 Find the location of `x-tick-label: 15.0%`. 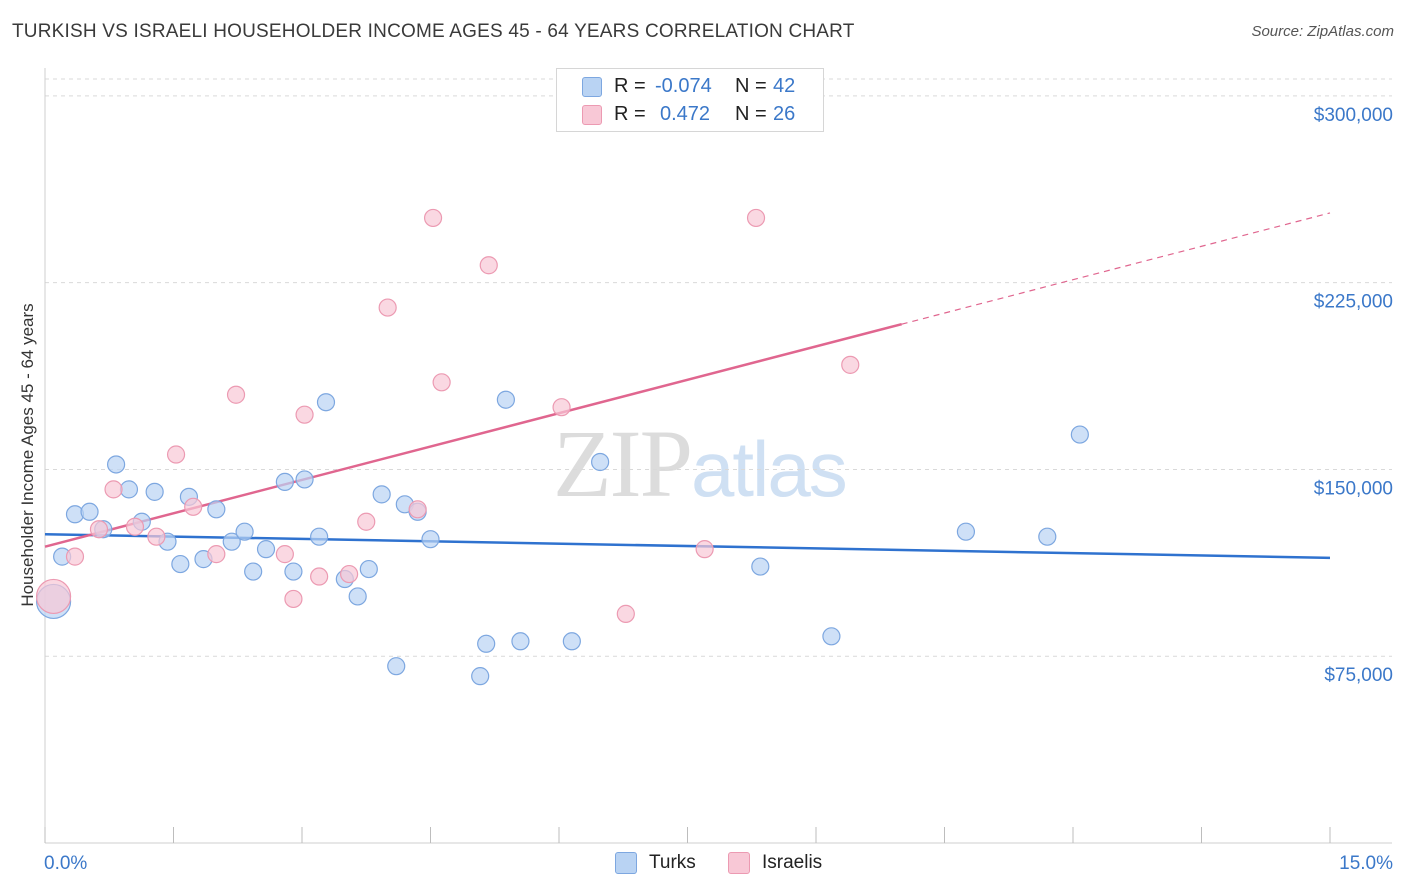

x-tick-label: 15.0% is located at coordinates (1366, 863).